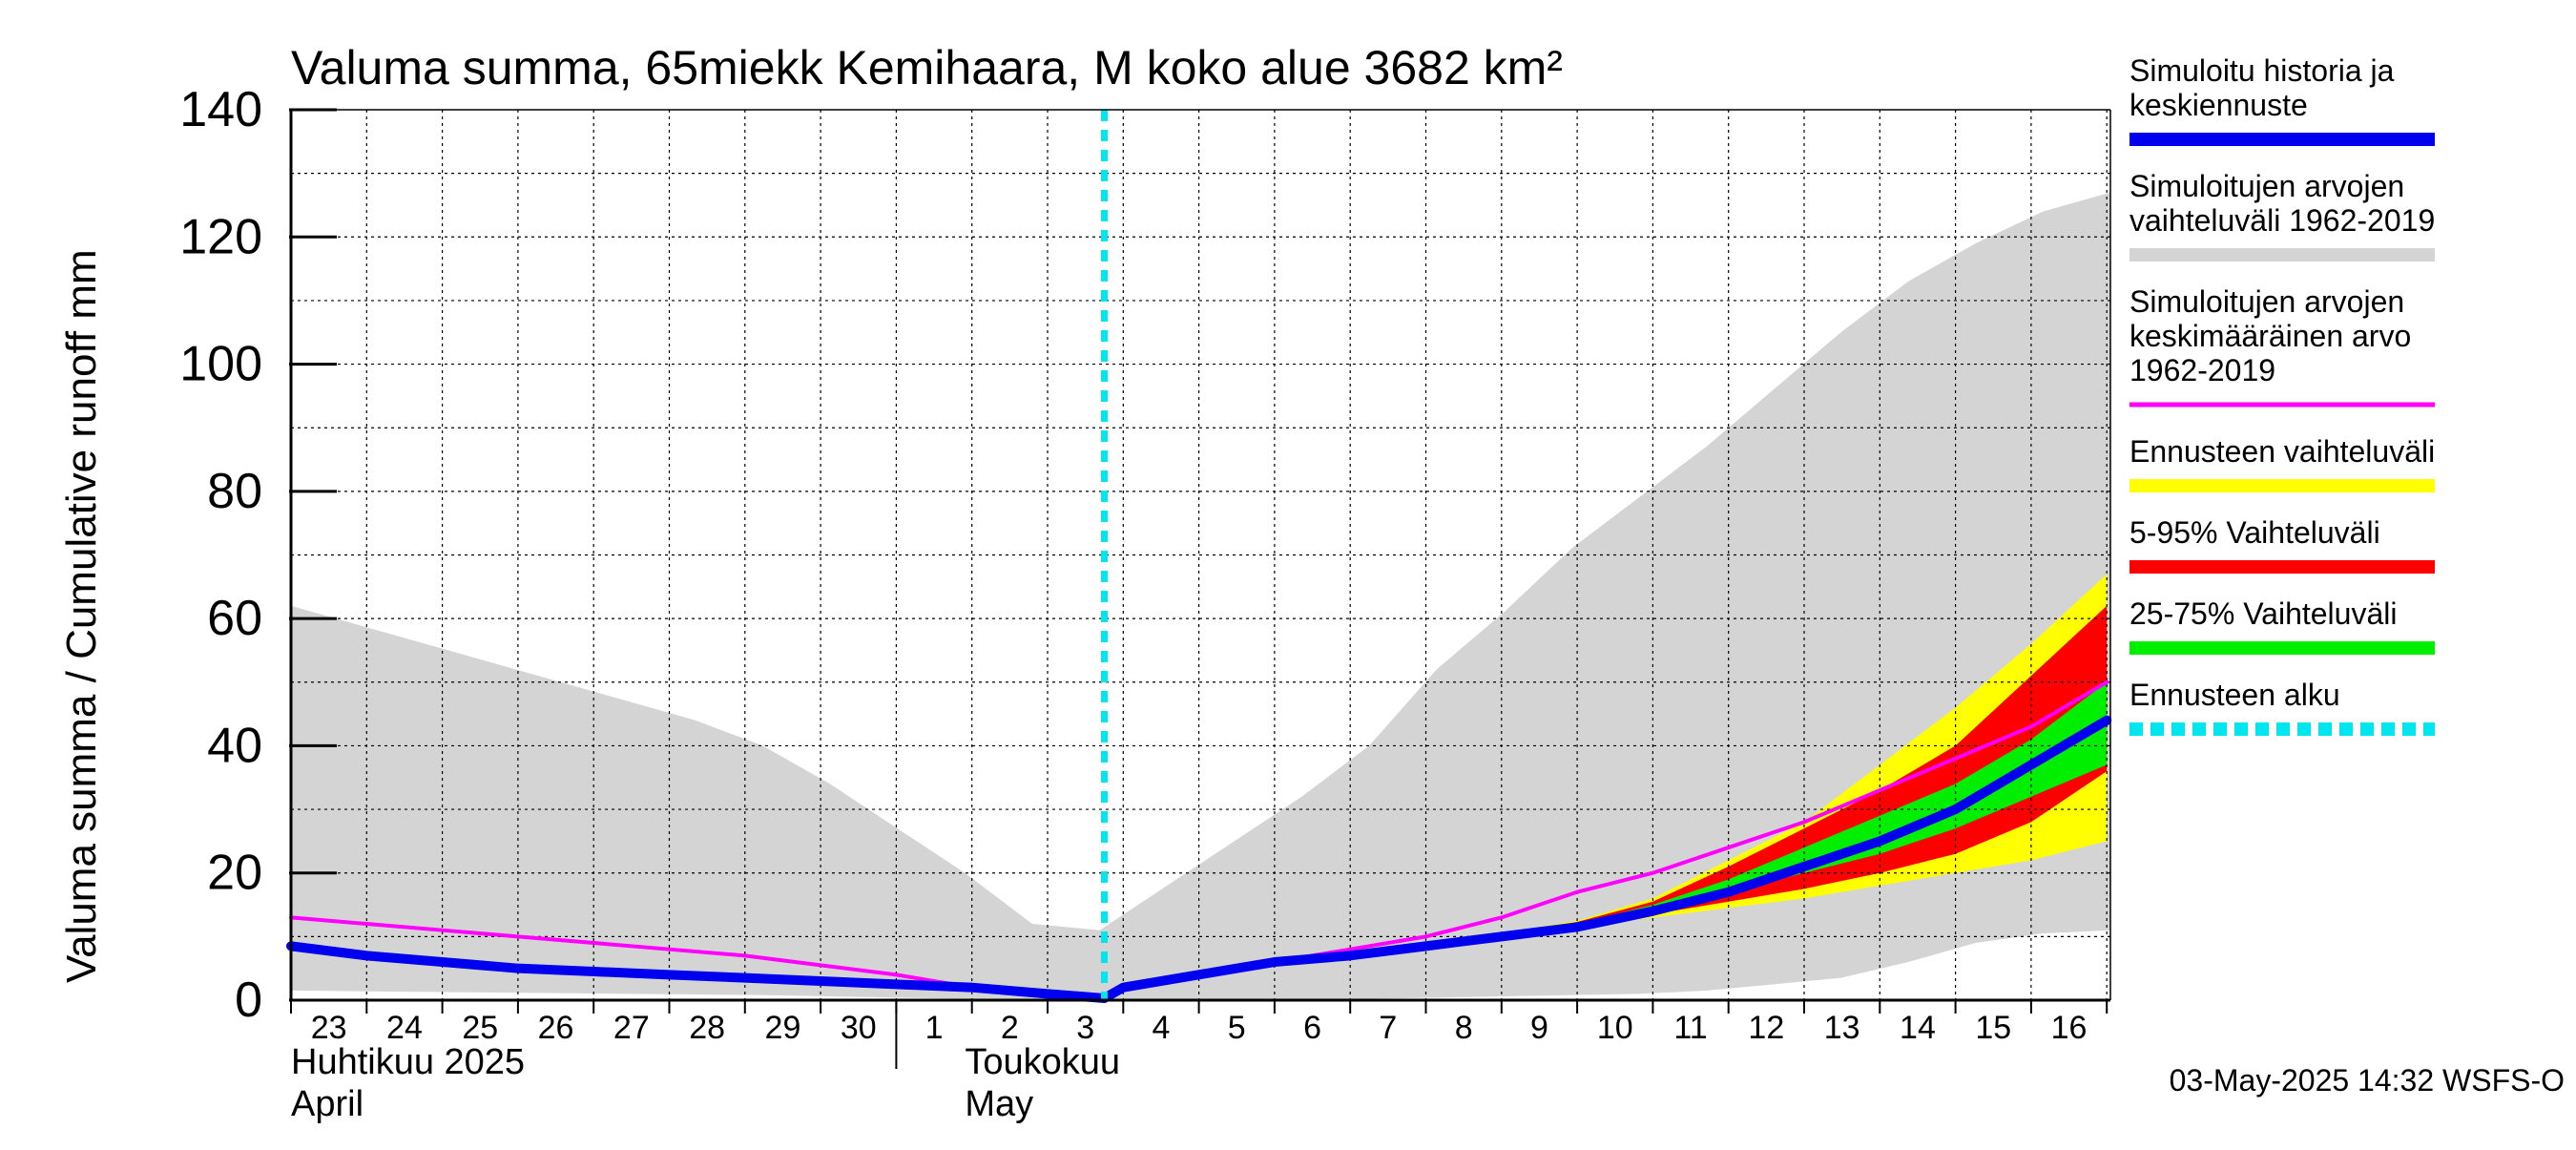 The image size is (2576, 1150). What do you see at coordinates (234, 618) in the screenshot?
I see `y-tick-label: 60` at bounding box center [234, 618].